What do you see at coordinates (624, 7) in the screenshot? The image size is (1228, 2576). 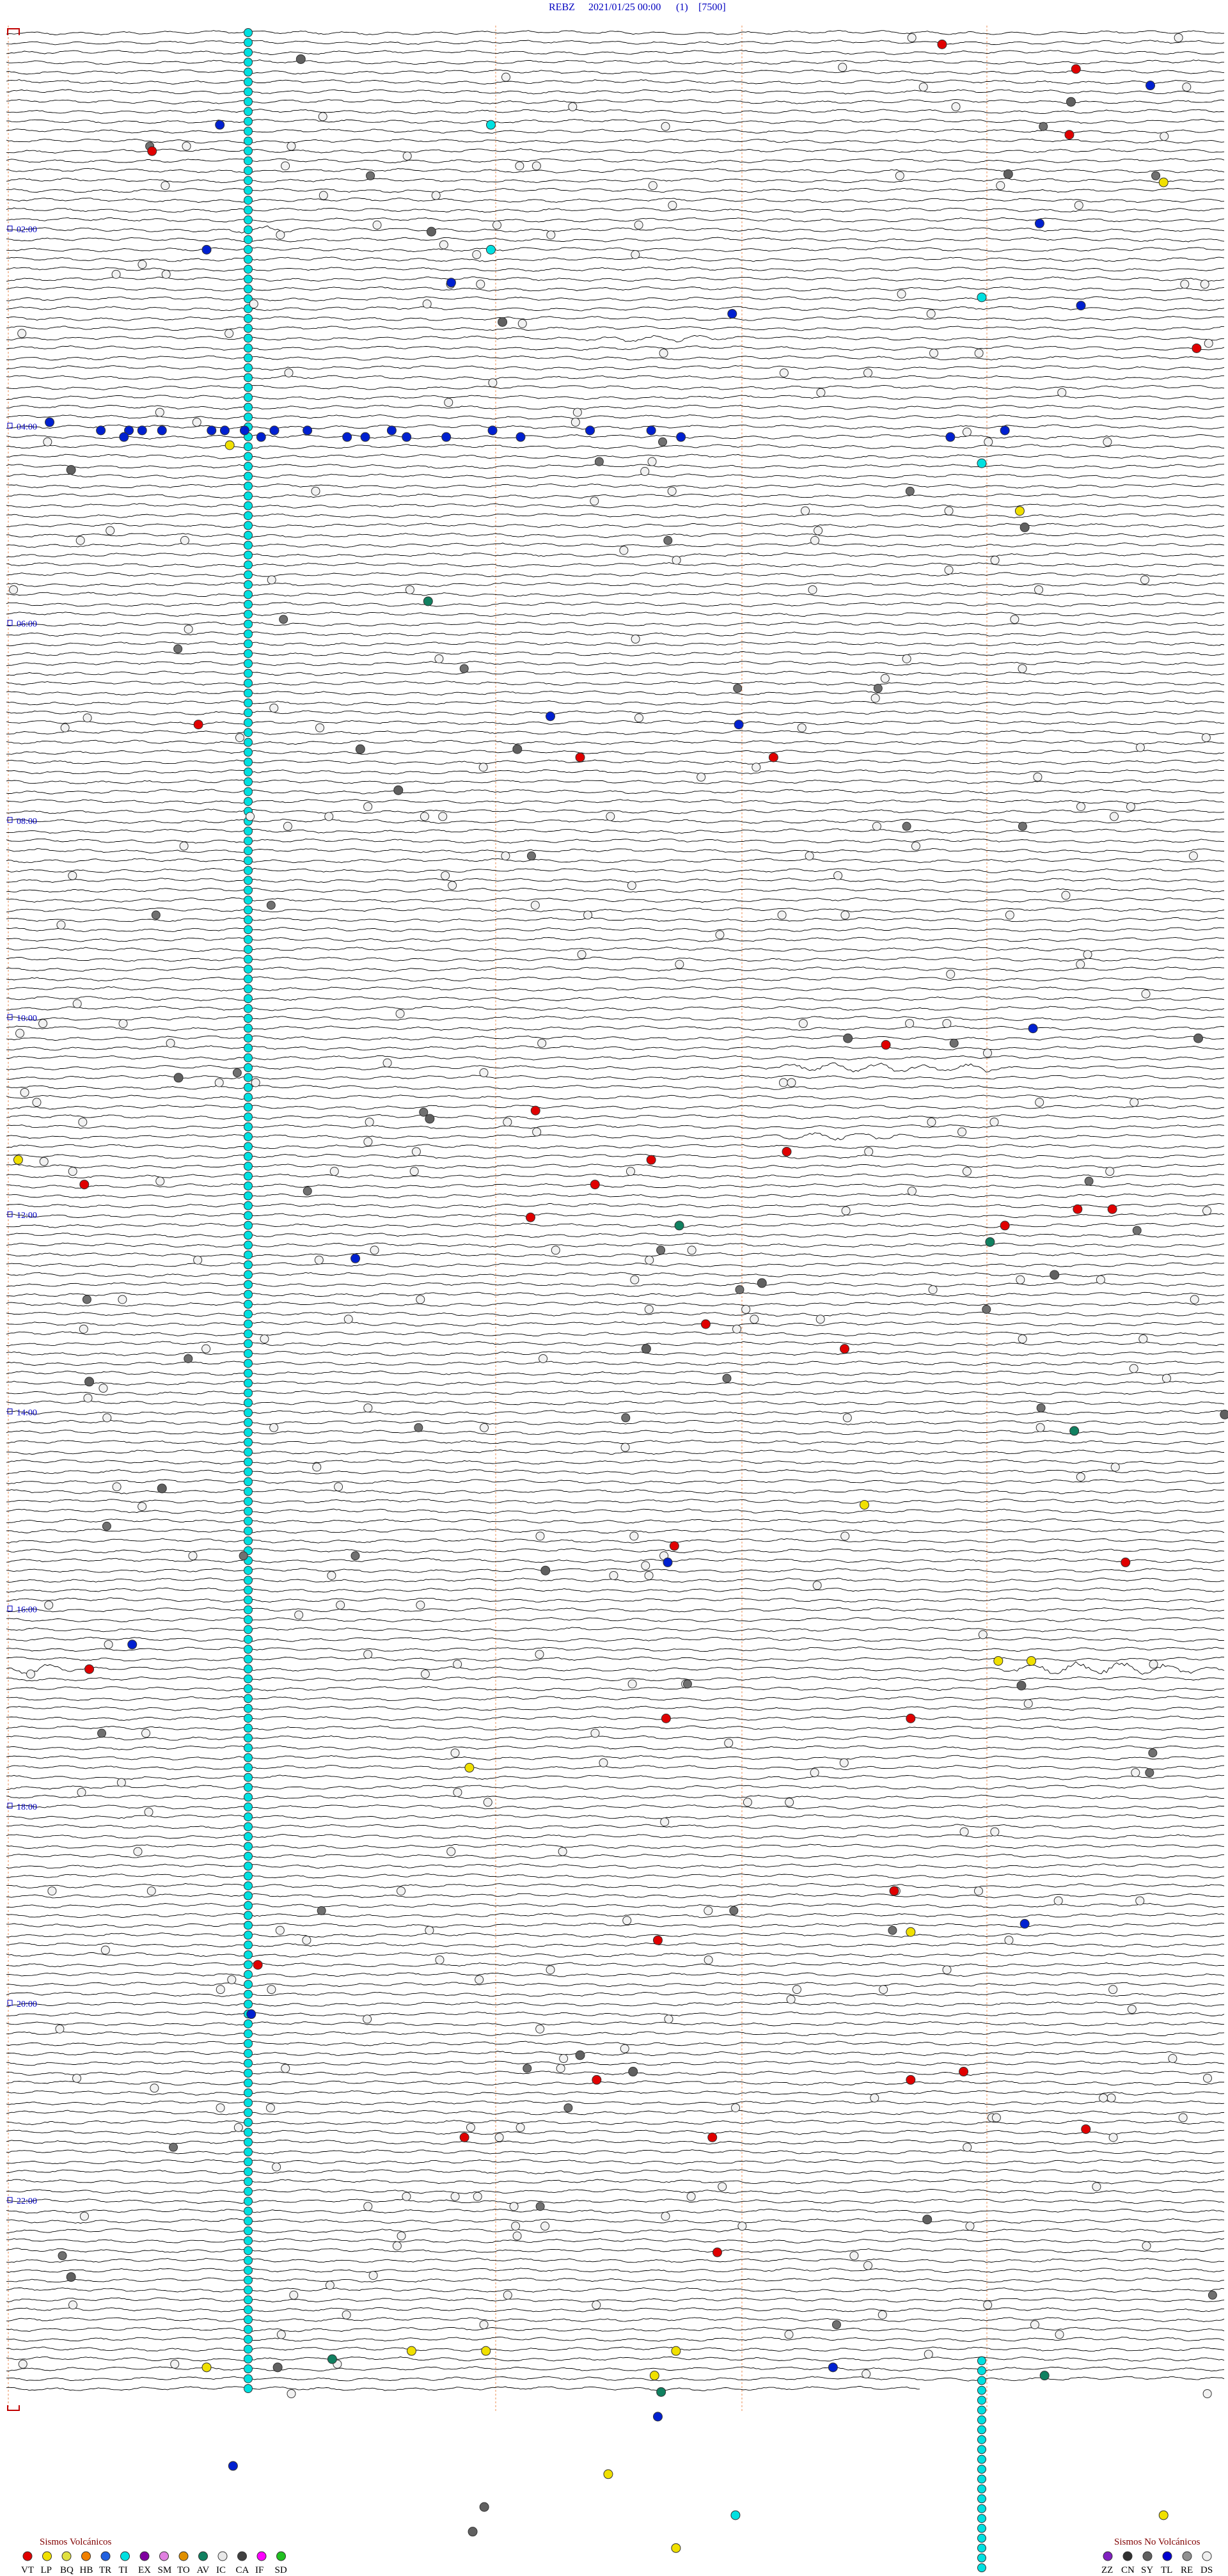 I see `date: 2021/01/25 00:00` at bounding box center [624, 7].